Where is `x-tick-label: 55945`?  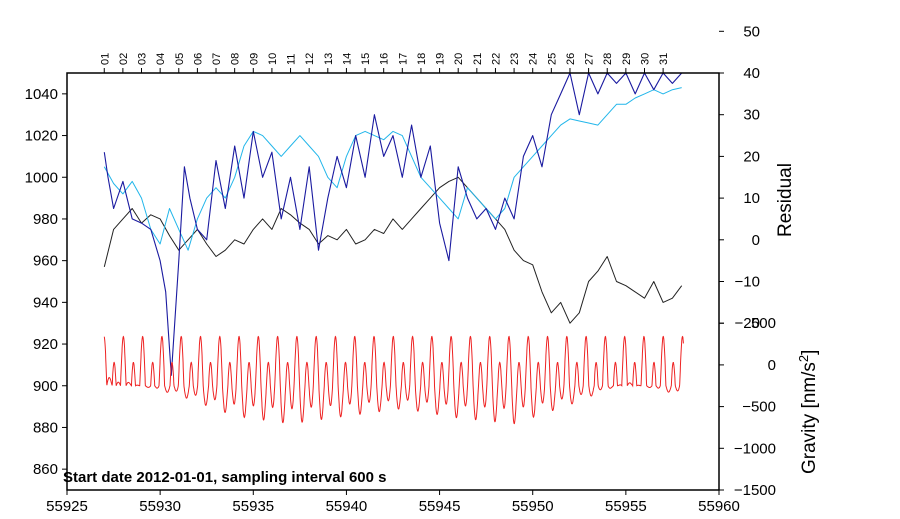
x-tick-label: 55945 is located at coordinates (440, 506).